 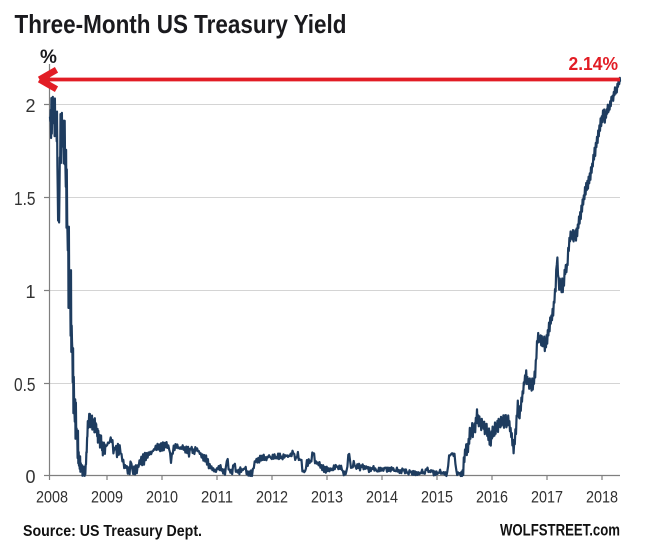 I want to click on svg-text: 1.5, so click(x=25, y=199).